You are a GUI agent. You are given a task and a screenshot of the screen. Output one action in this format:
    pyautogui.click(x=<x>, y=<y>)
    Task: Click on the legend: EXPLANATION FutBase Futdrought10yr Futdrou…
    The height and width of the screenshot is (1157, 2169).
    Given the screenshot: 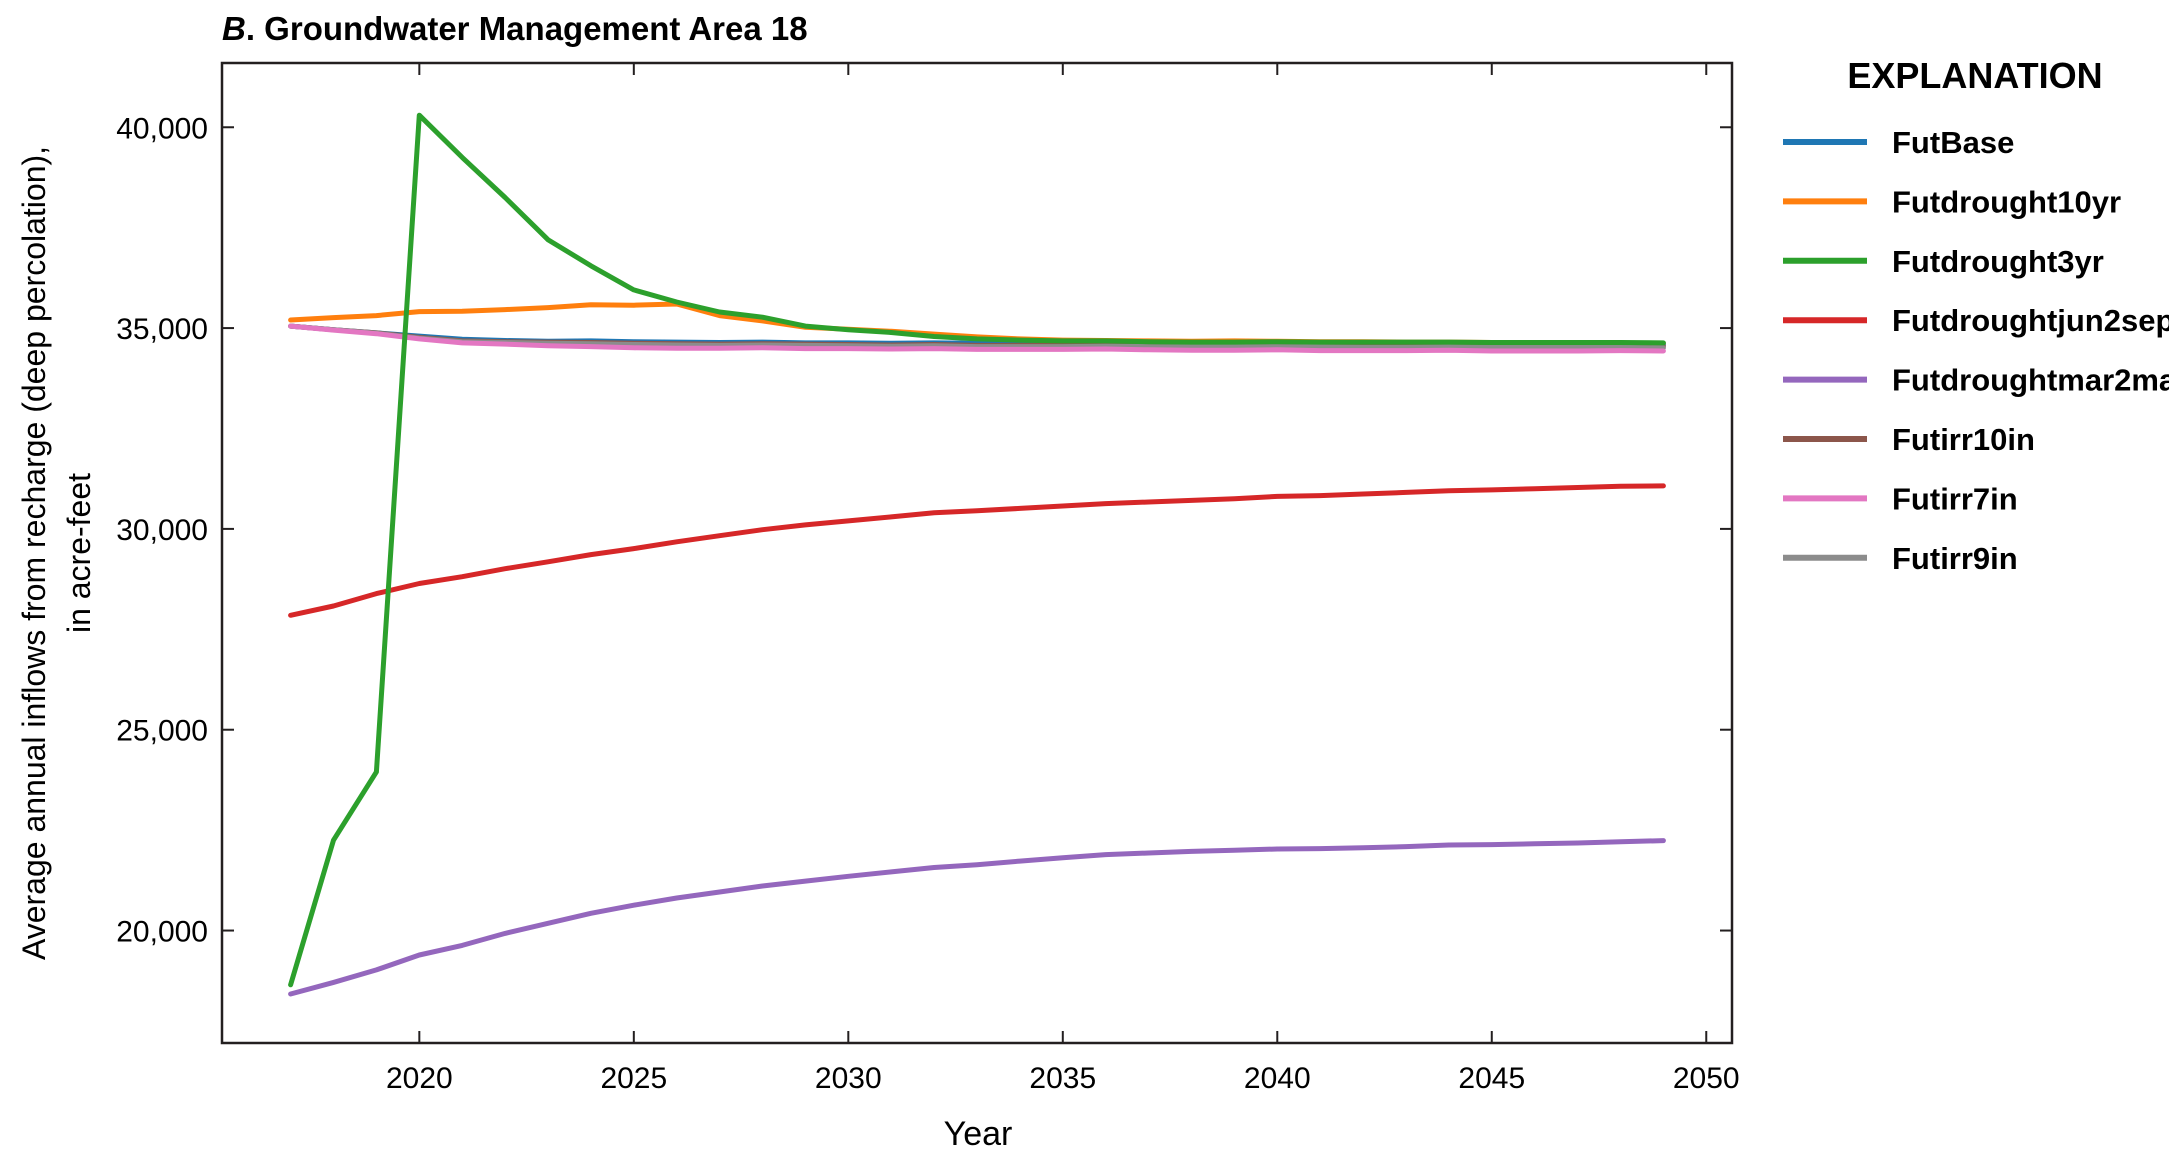 What is the action you would take?
    pyautogui.click(x=1976, y=315)
    